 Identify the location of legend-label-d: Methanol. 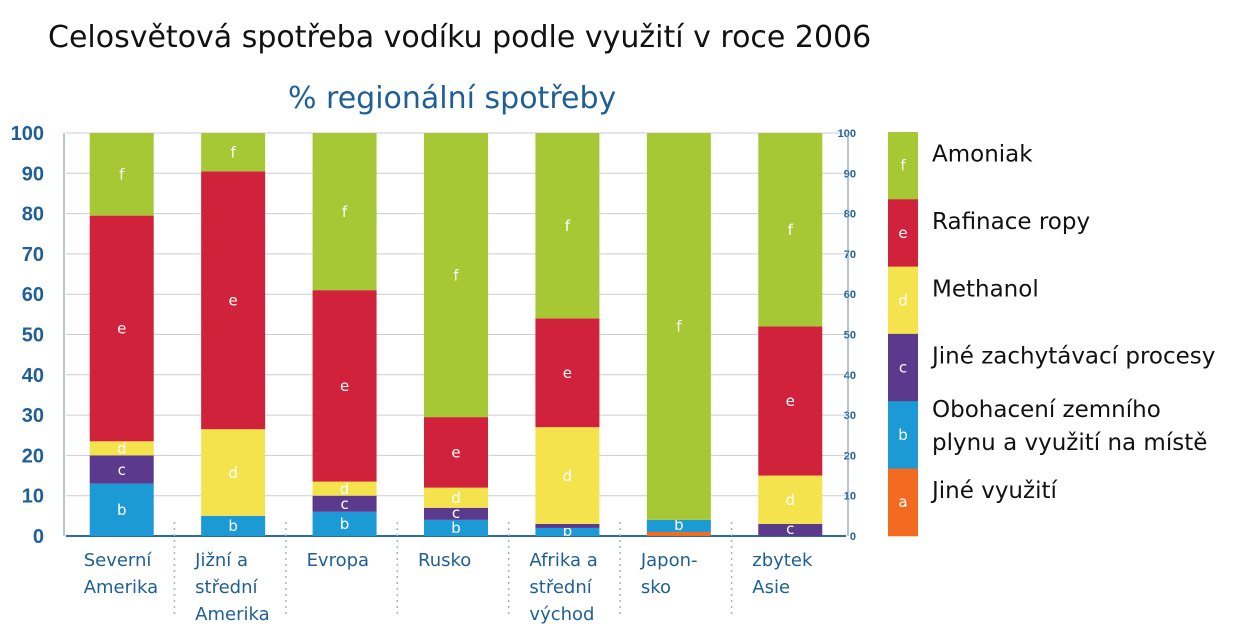
(985, 289).